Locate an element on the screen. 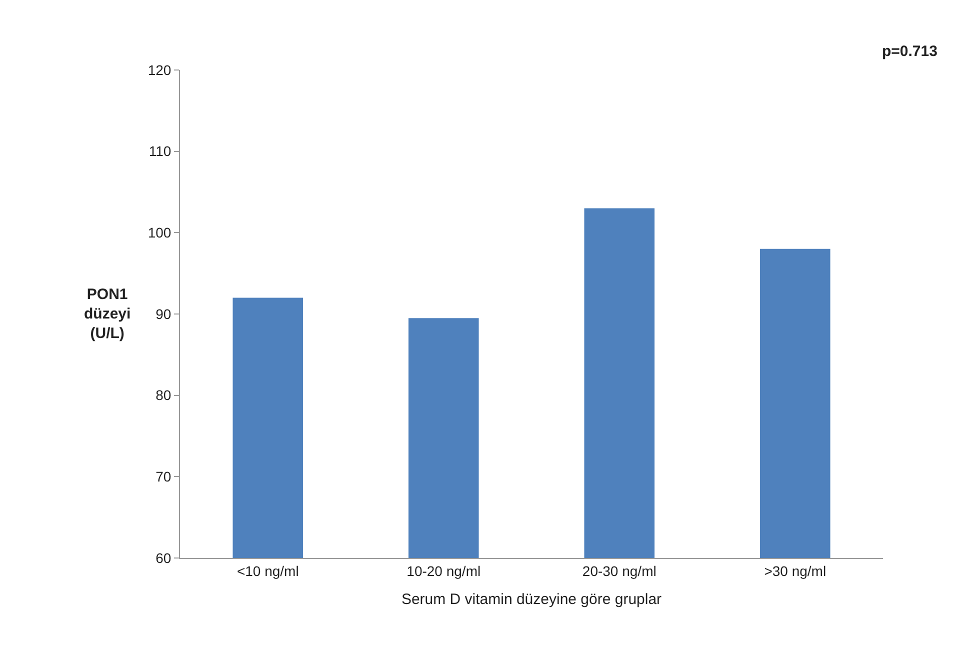  y-tick-label: 90 is located at coordinates (164, 314).